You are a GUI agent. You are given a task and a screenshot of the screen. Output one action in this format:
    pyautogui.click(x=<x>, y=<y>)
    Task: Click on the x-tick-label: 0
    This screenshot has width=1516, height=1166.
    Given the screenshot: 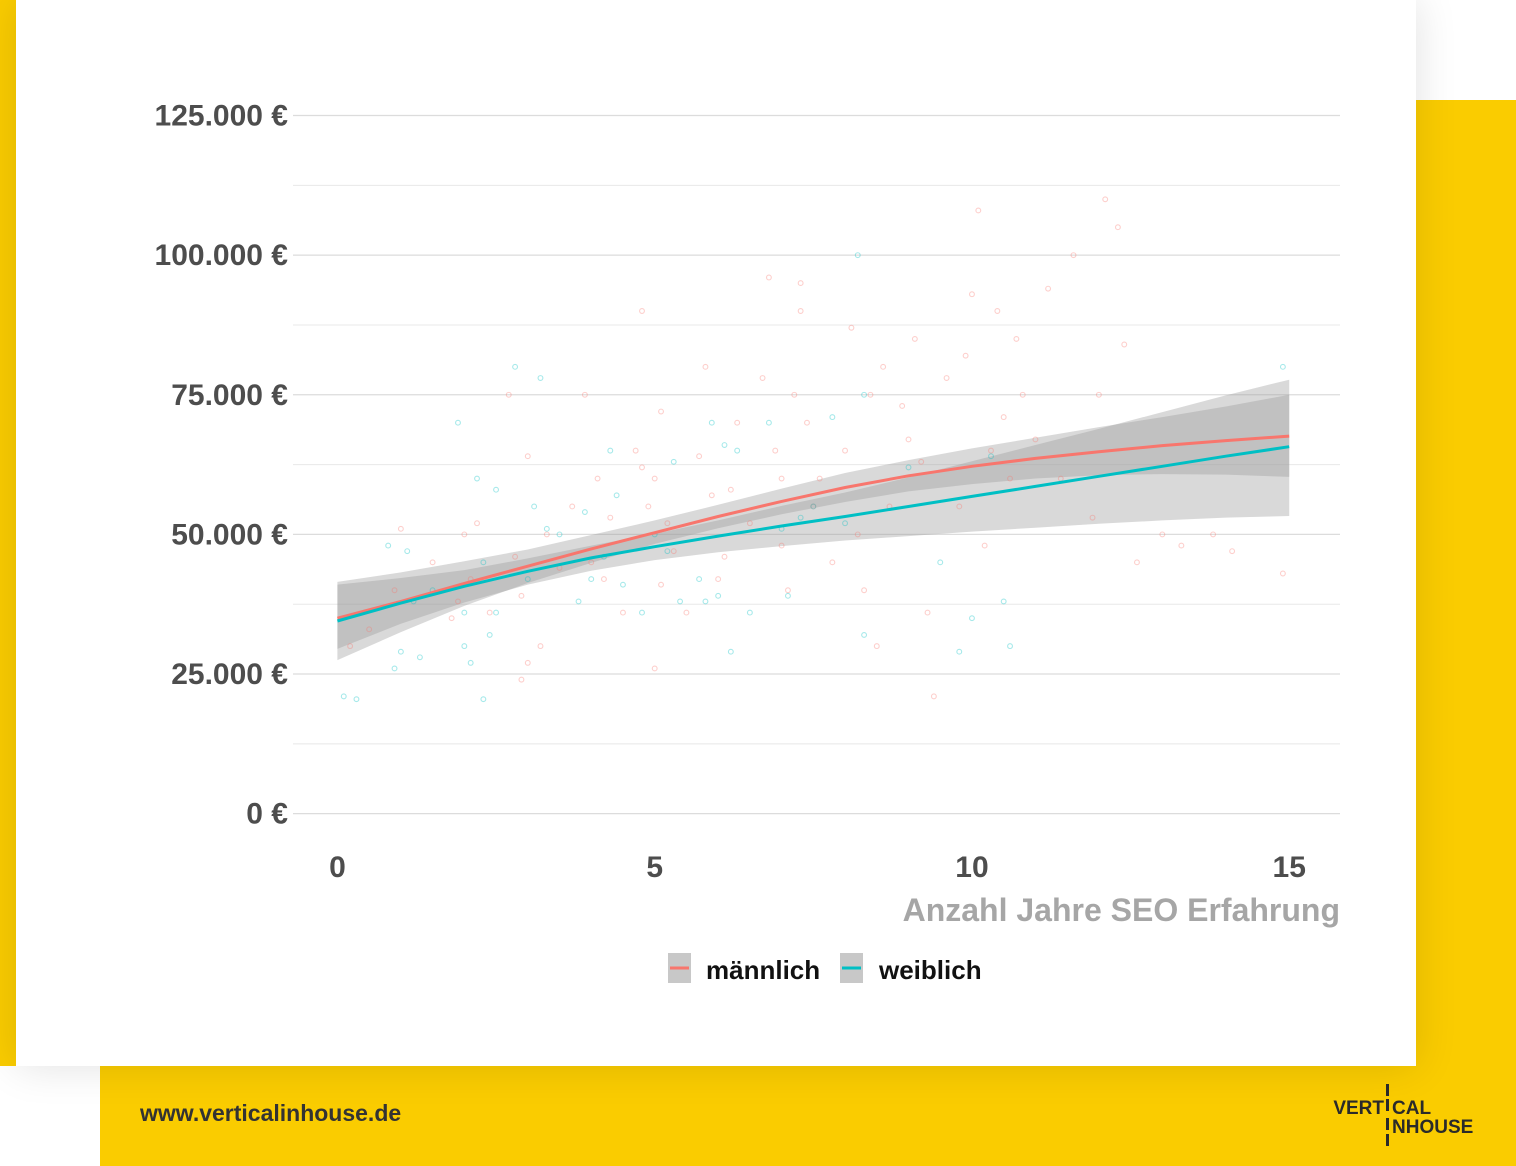 What is the action you would take?
    pyautogui.click(x=337, y=867)
    